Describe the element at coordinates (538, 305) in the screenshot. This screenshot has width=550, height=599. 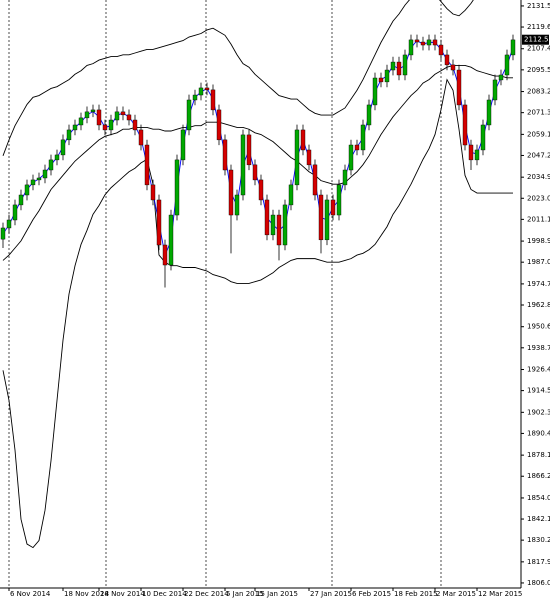
I see `y-tick-label: 1962.85` at that location.